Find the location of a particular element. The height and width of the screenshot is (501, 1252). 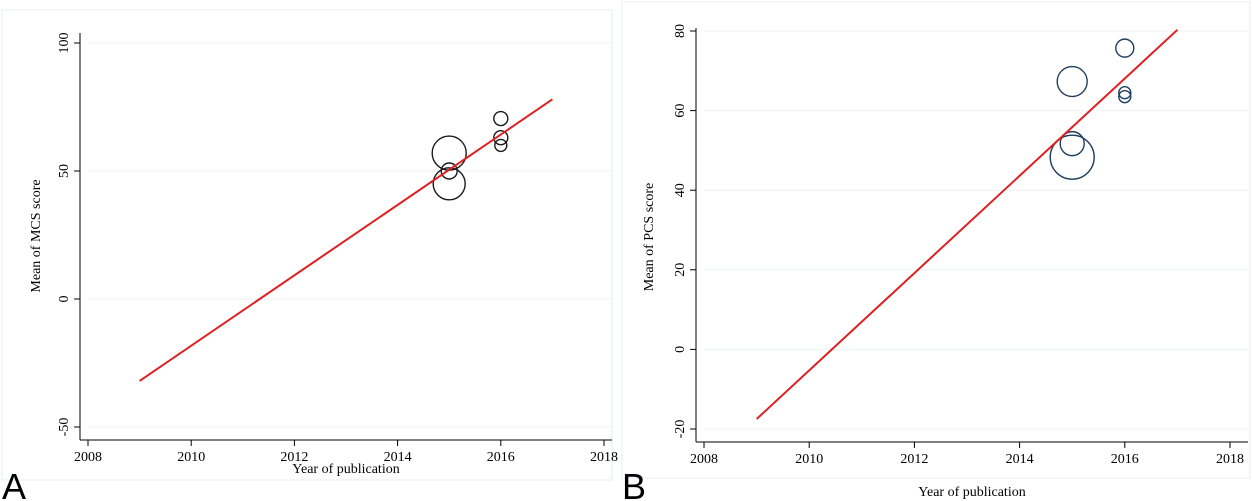

panel-b-x-tick-label: 2012 is located at coordinates (914, 459).